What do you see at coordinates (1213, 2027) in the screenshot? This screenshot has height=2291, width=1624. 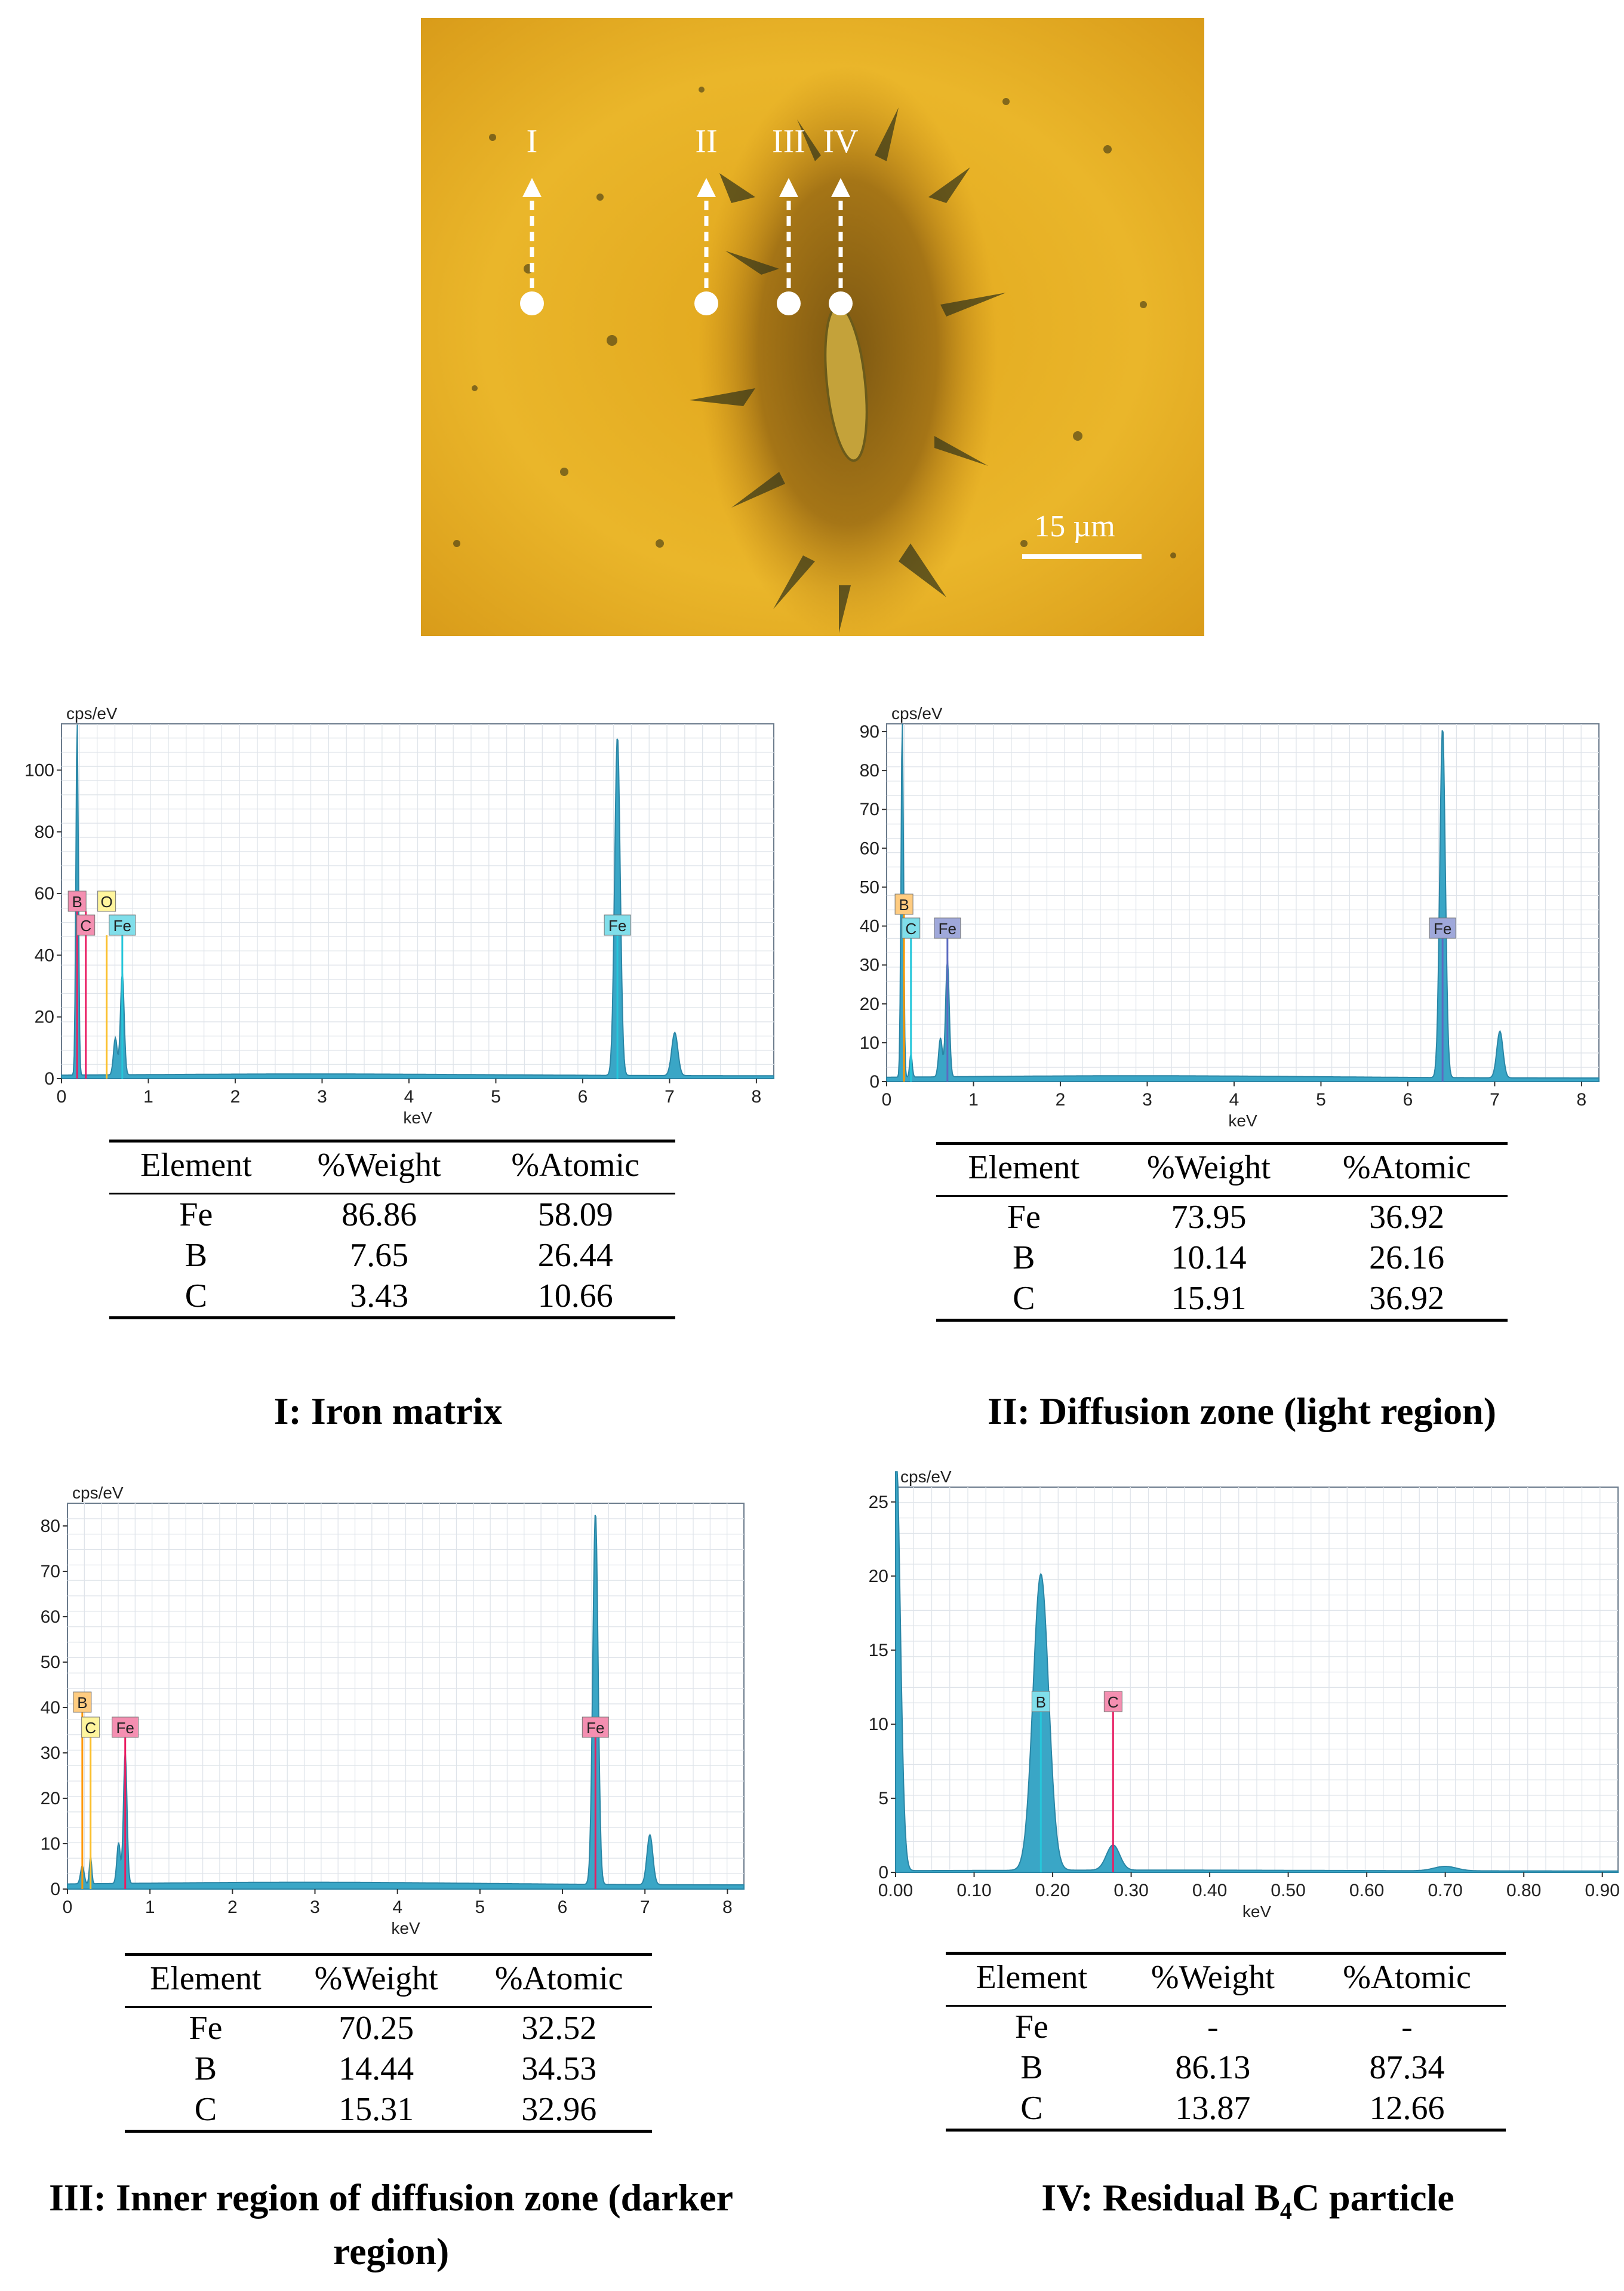 I see `table-cell: -` at bounding box center [1213, 2027].